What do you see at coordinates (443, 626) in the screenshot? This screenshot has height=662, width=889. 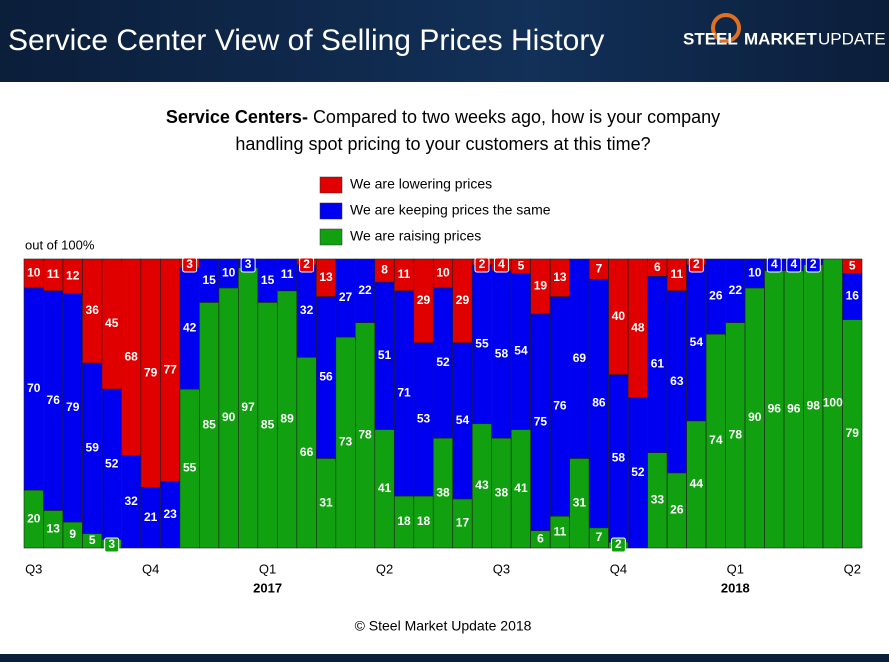 I see `footer: © Steel Market Update 2018` at bounding box center [443, 626].